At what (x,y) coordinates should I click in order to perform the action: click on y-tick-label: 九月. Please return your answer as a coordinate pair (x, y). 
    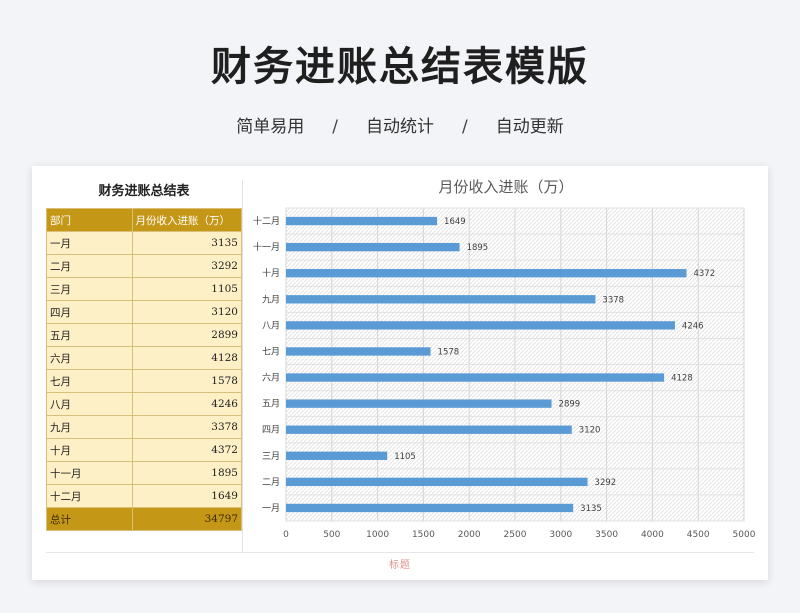
    Looking at the image, I should click on (271, 299).